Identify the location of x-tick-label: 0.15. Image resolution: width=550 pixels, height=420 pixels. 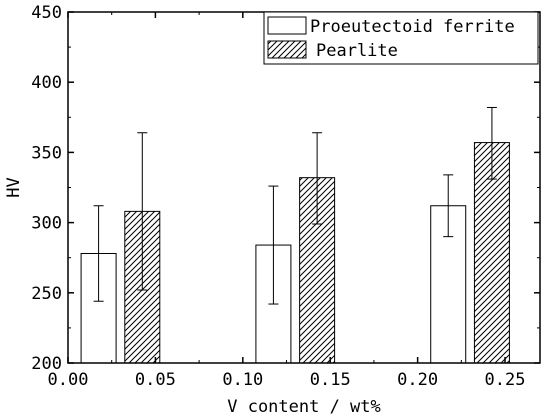
(330, 380).